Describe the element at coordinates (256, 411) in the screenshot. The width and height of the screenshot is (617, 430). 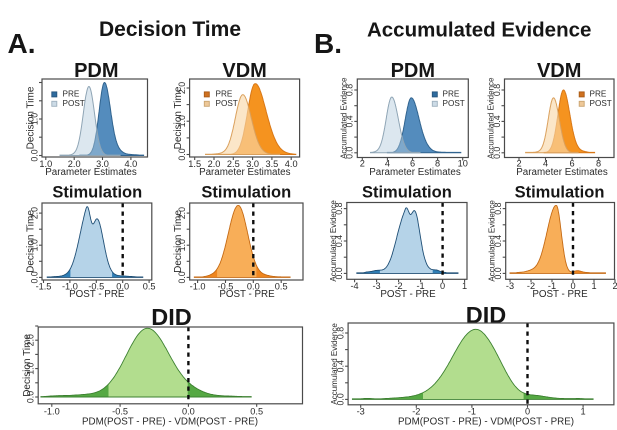
I see `svg-text: 0.5` at that location.